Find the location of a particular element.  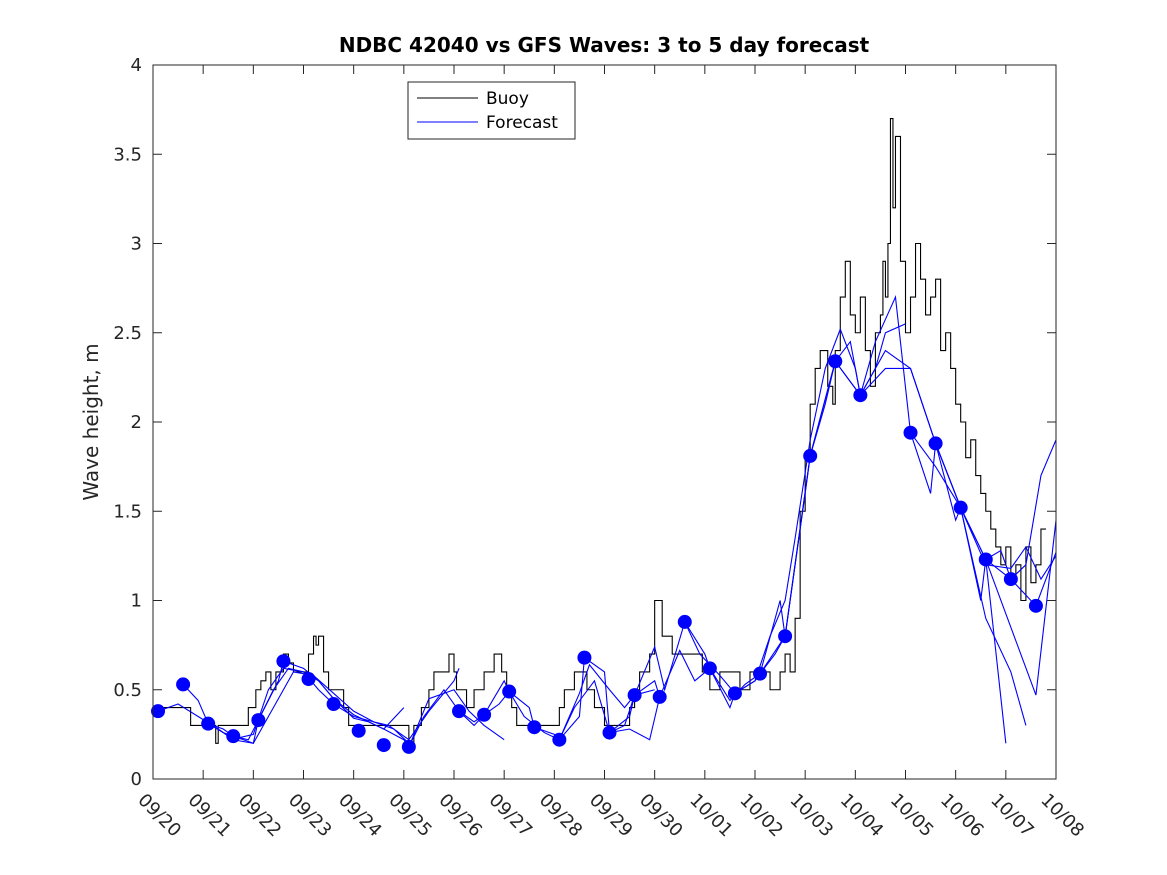

y-tick-label: 1.5 is located at coordinates (127, 511).